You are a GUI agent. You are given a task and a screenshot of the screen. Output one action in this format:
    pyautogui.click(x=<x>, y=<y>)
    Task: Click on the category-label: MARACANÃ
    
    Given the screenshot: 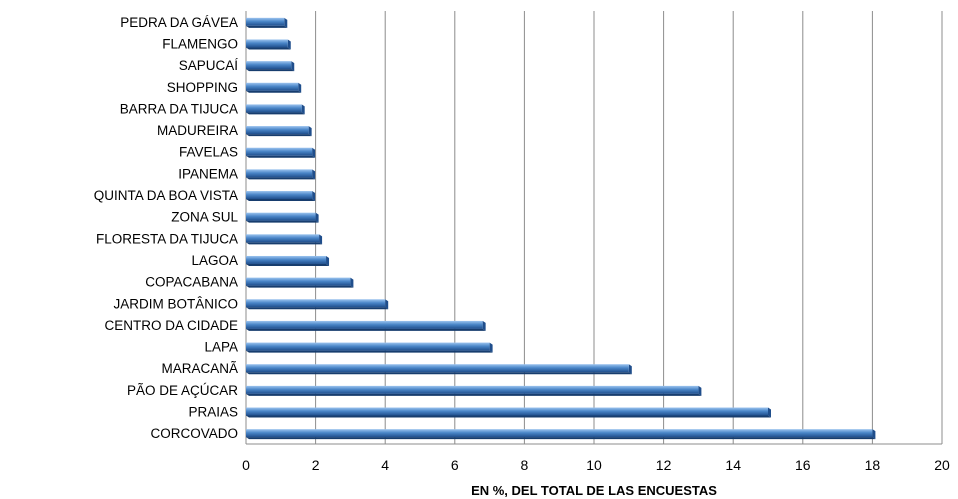 What is the action you would take?
    pyautogui.click(x=199, y=368)
    